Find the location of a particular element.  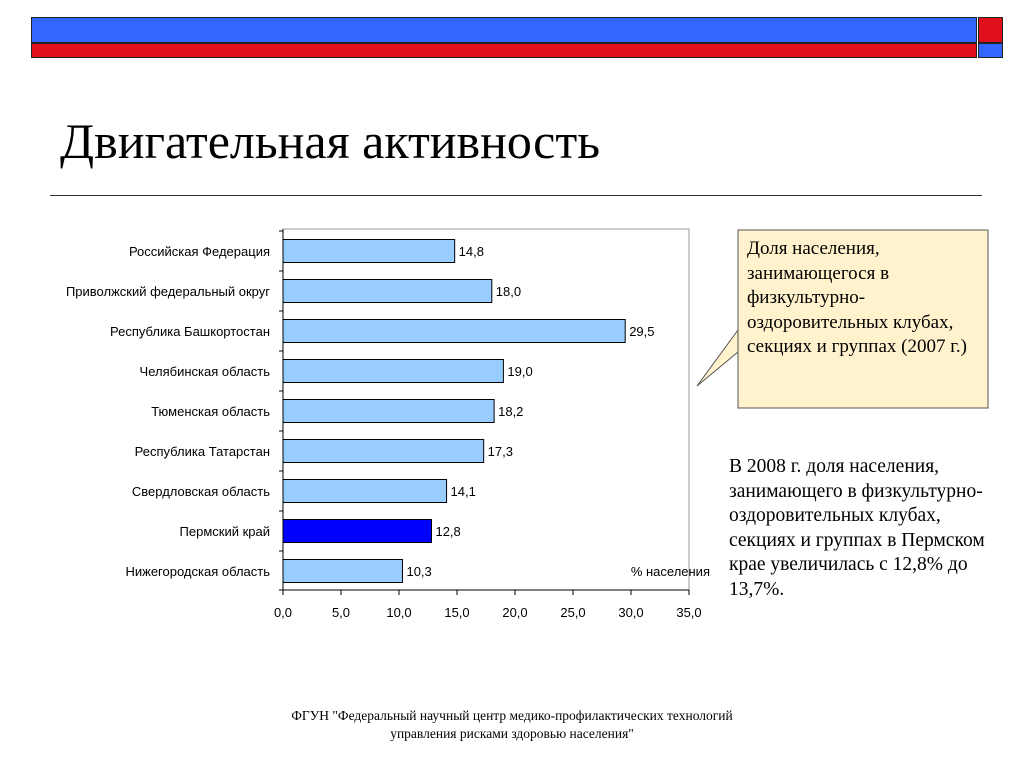

footer-line-2: управления рисками здоровью населения" is located at coordinates (512, 733).